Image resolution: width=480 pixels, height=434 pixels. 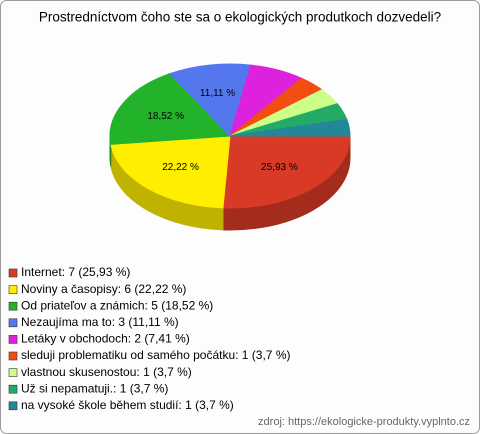 What do you see at coordinates (94, 388) in the screenshot?
I see `legend-label: Už si nepamatuji.: 1 (3,7 %)` at bounding box center [94, 388].